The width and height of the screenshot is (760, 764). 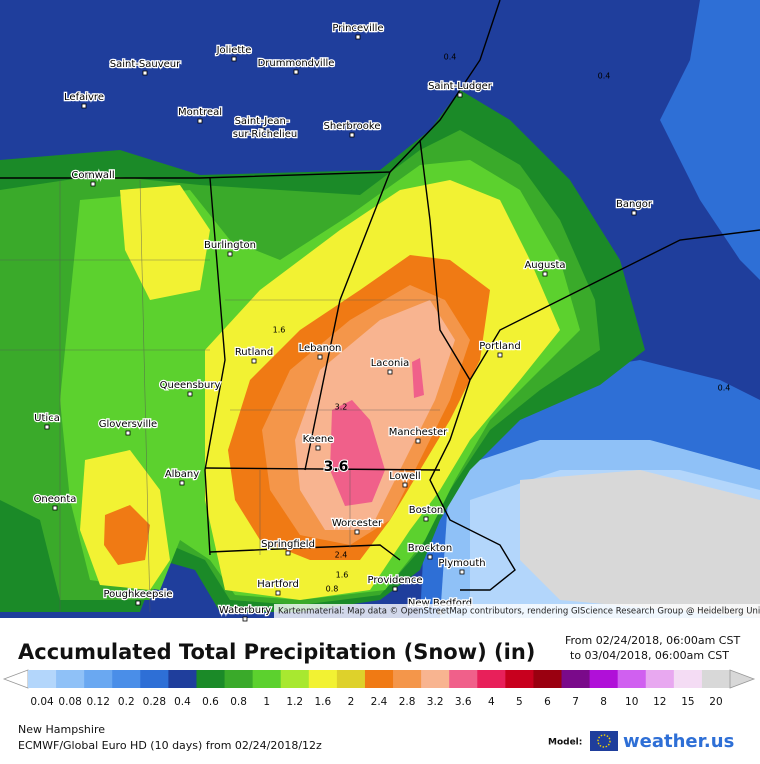 What do you see at coordinates (687, 702) in the screenshot?
I see `legend-tick-label: 15` at bounding box center [687, 702].